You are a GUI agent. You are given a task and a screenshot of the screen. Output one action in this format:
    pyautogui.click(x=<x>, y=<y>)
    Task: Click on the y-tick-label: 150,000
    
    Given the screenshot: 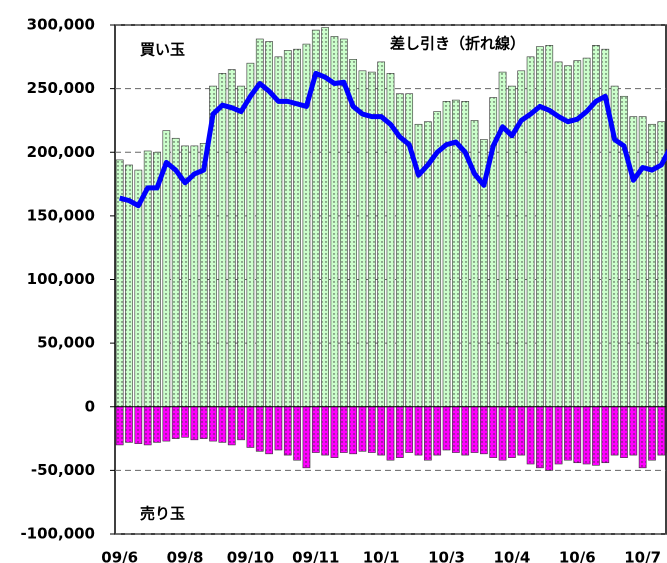 What is the action you would take?
    pyautogui.click(x=61, y=215)
    